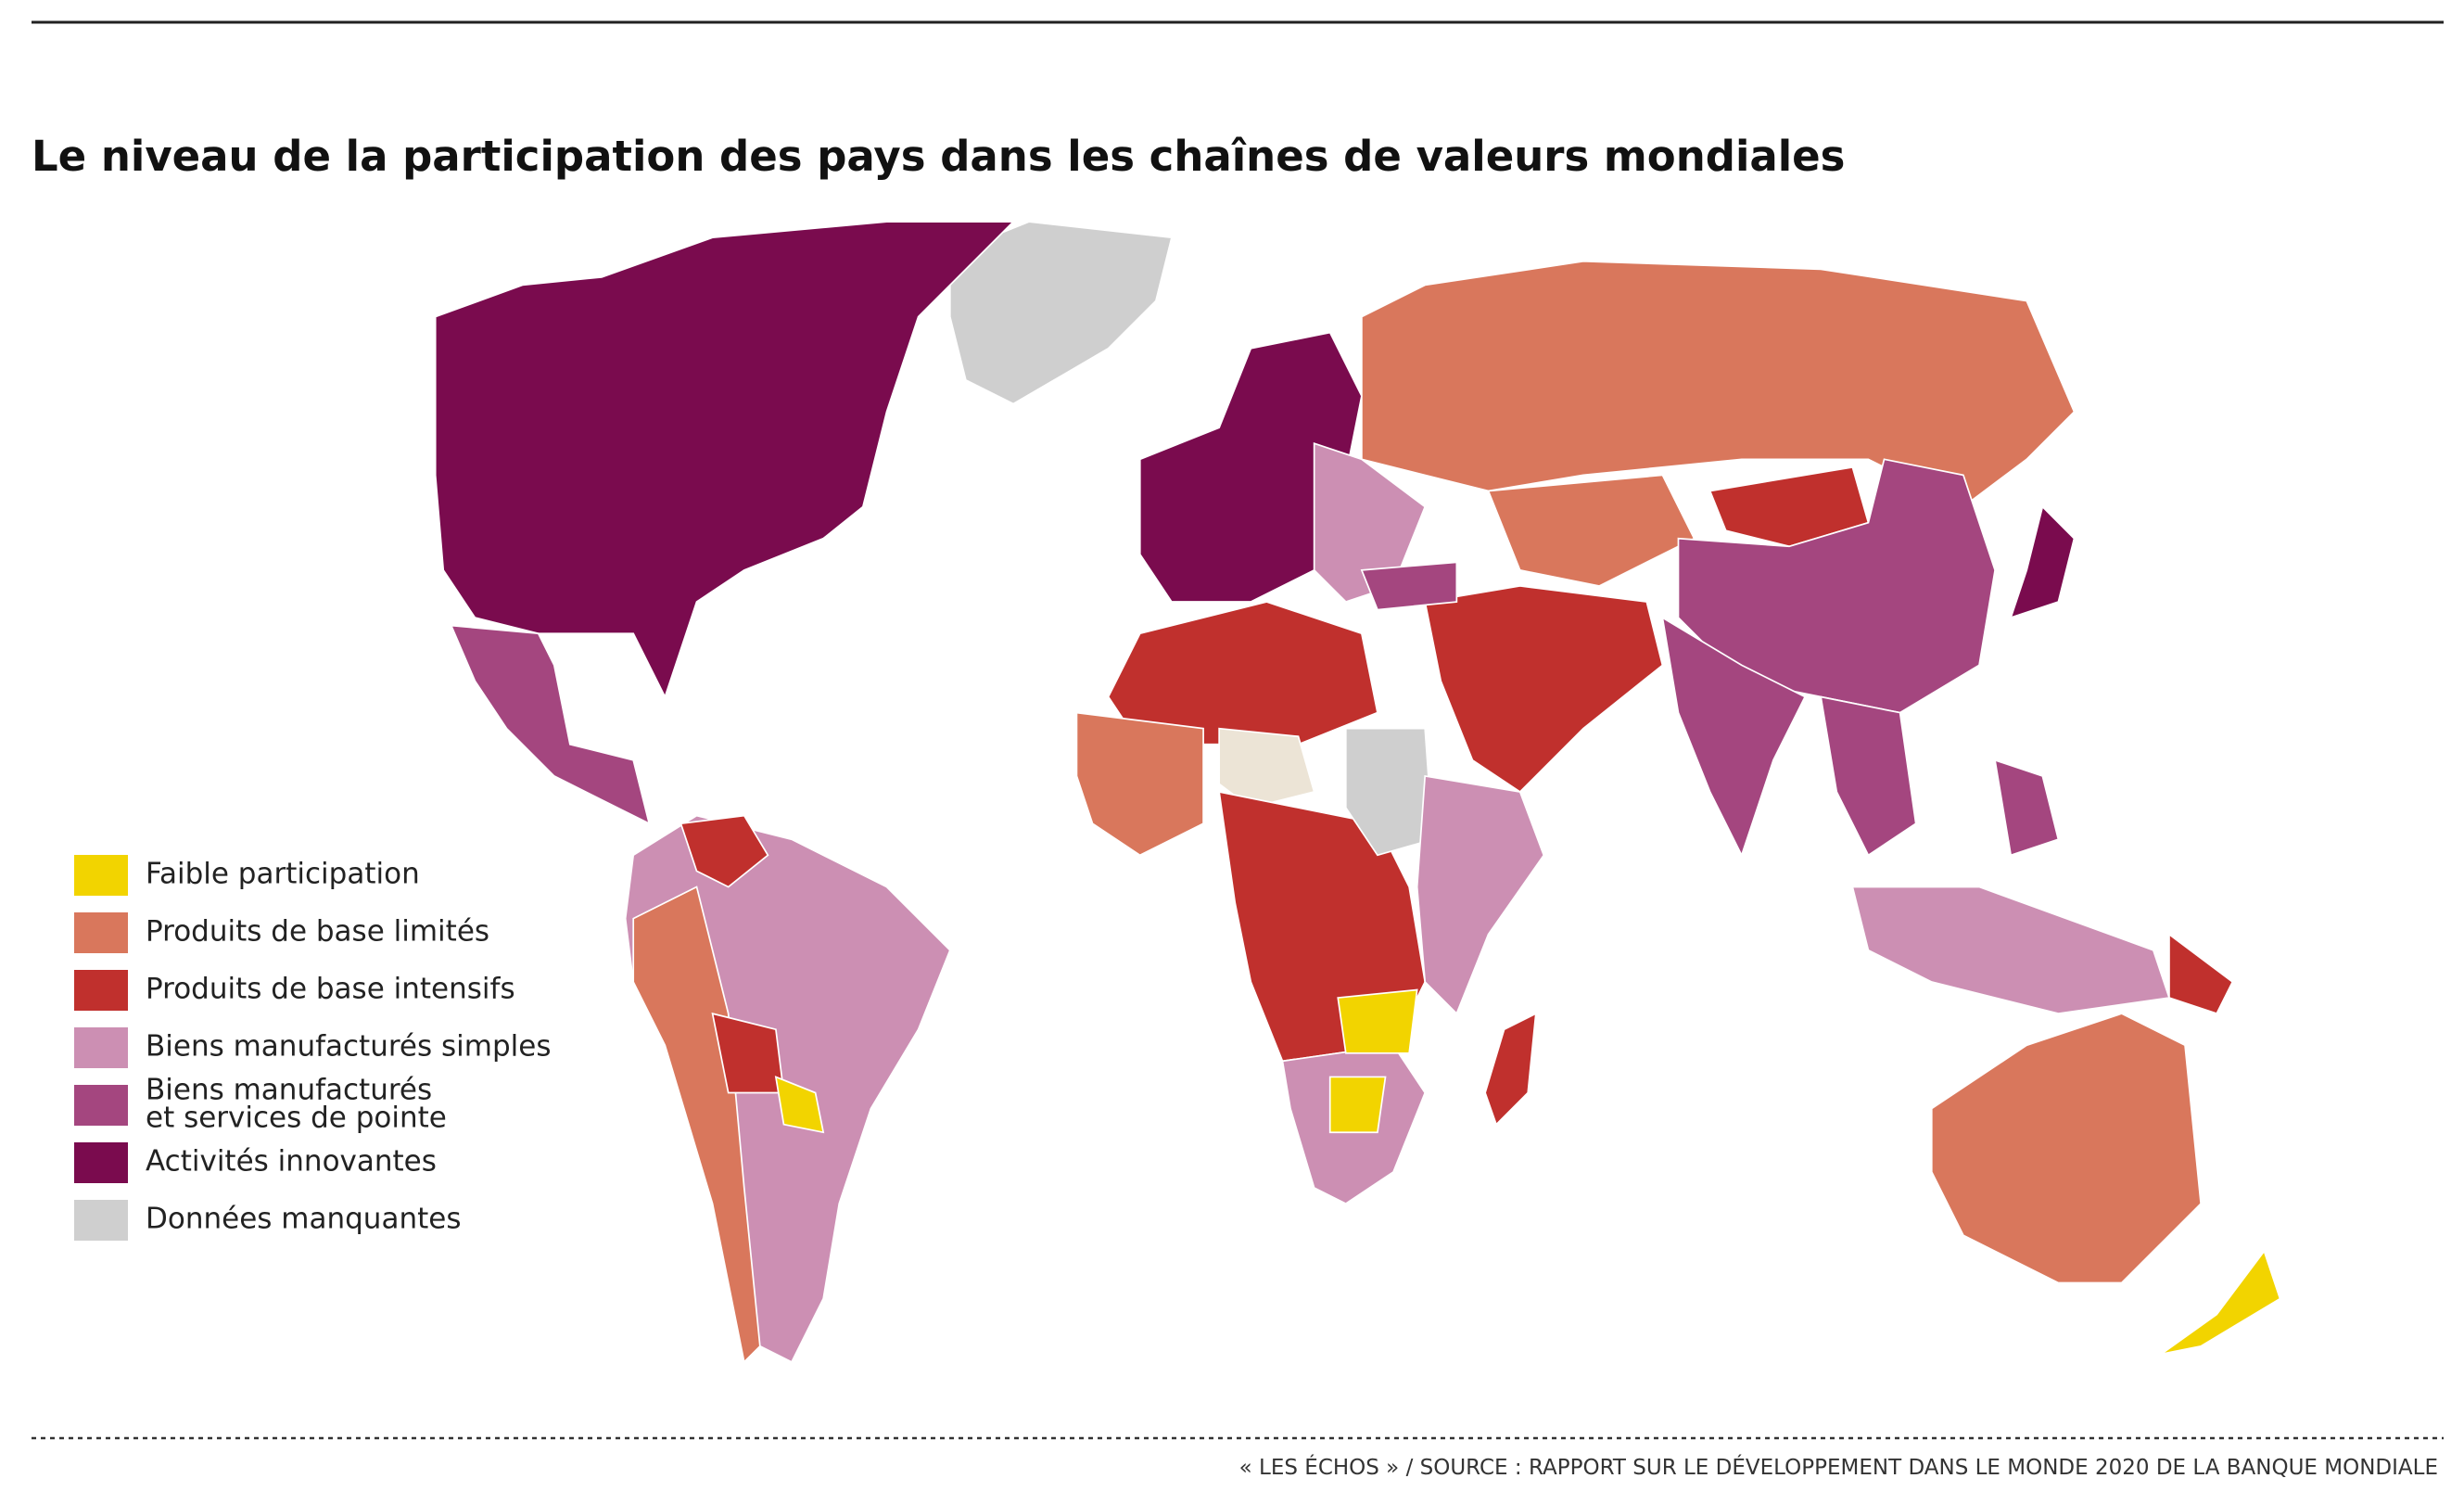 This screenshot has height=1491, width=2464. Describe the element at coordinates (317, 932) in the screenshot. I see `legend-label: Produits de base limités` at that location.